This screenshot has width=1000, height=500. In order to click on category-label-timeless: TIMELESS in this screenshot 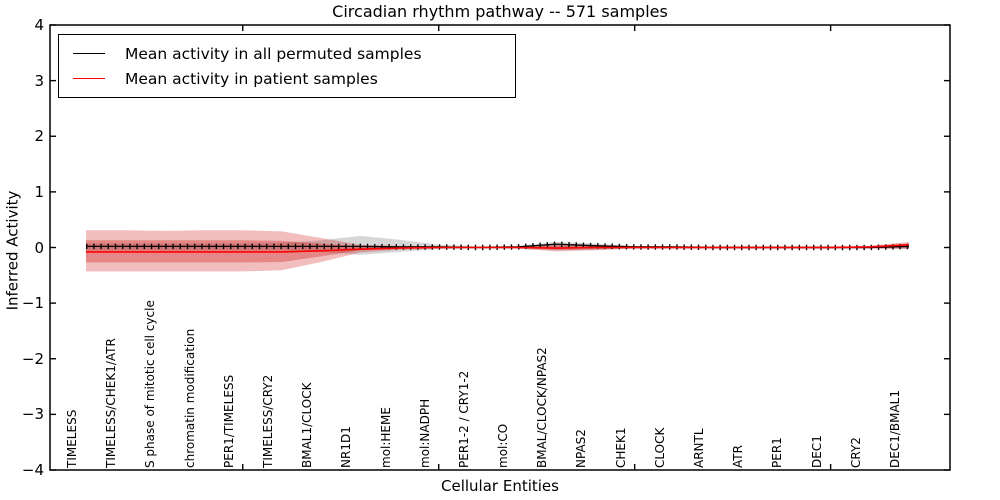, I will do `click(72, 438)`.